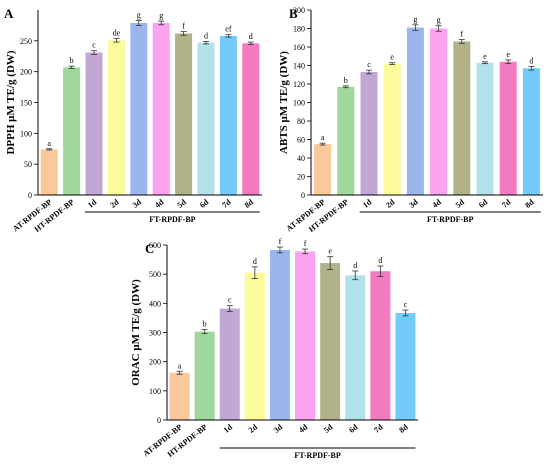  I want to click on y-tick-label: 250, so click(26, 41).